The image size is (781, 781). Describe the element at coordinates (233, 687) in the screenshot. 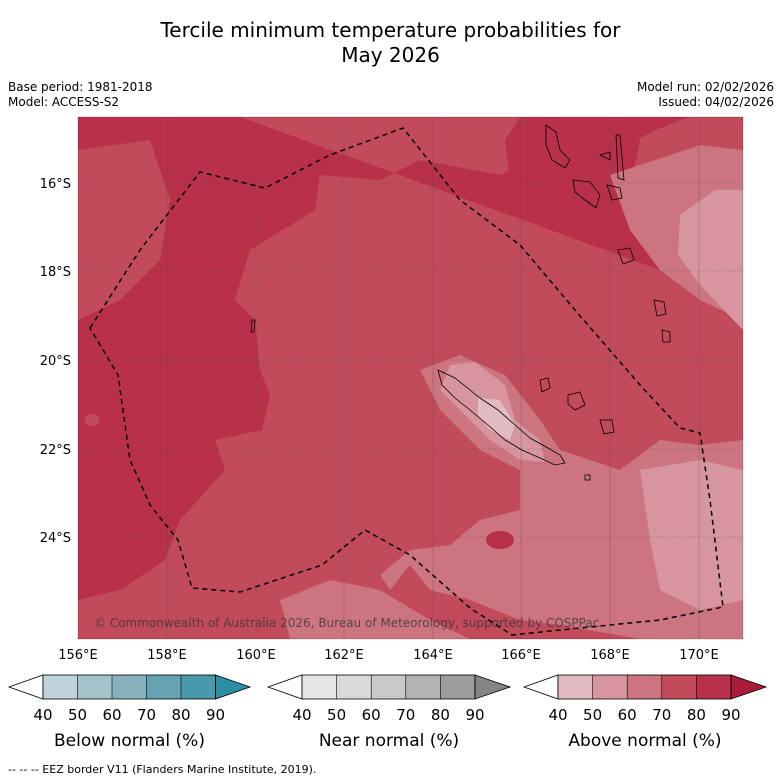

I see `colorbar-below-over` at that location.